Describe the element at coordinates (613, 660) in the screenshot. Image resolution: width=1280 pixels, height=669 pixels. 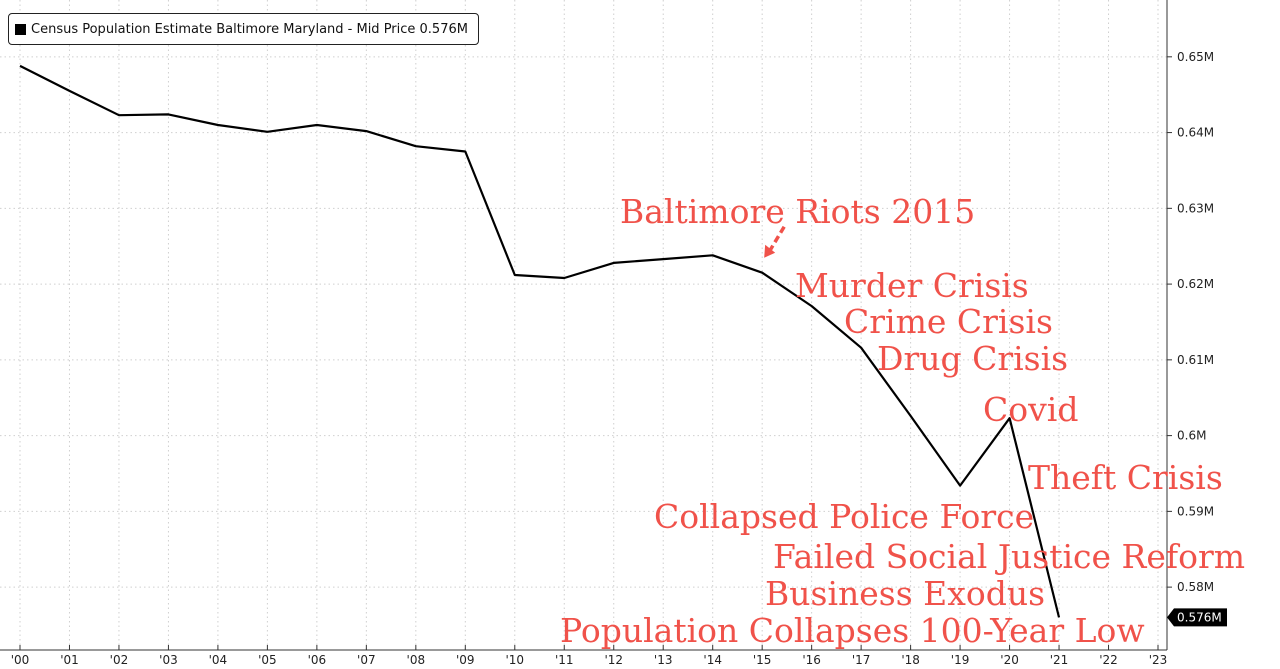
I see `x-tick-label: '12` at that location.